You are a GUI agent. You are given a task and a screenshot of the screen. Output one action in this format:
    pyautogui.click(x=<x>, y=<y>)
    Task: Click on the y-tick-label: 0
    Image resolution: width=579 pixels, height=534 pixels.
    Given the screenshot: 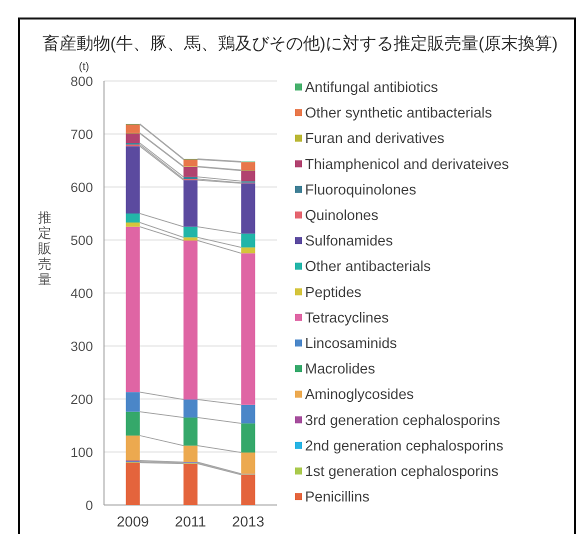 What is the action you would take?
    pyautogui.click(x=89, y=505)
    